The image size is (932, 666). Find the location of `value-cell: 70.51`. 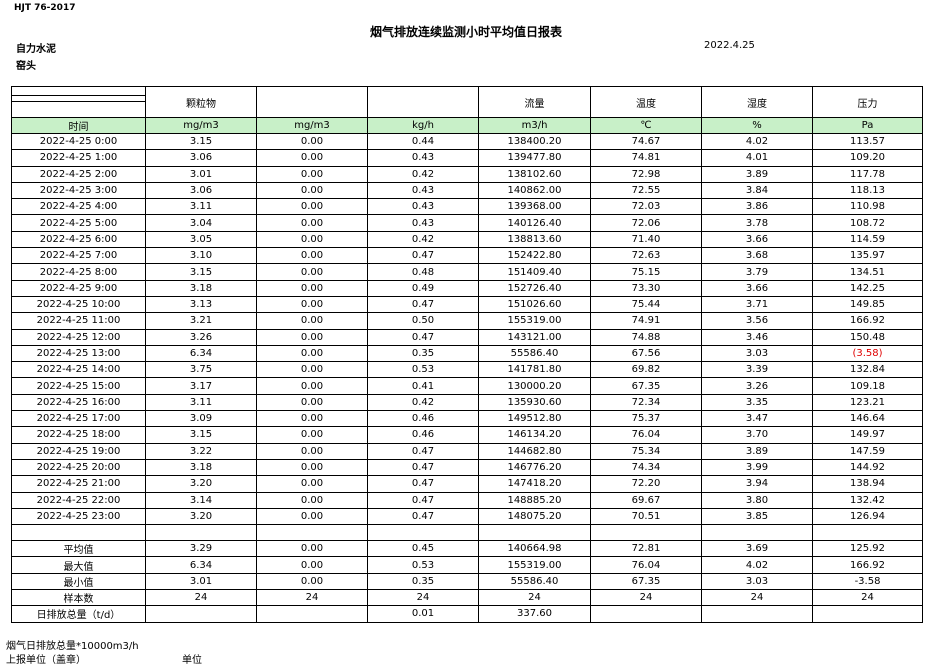

value-cell: 70.51 is located at coordinates (646, 516).